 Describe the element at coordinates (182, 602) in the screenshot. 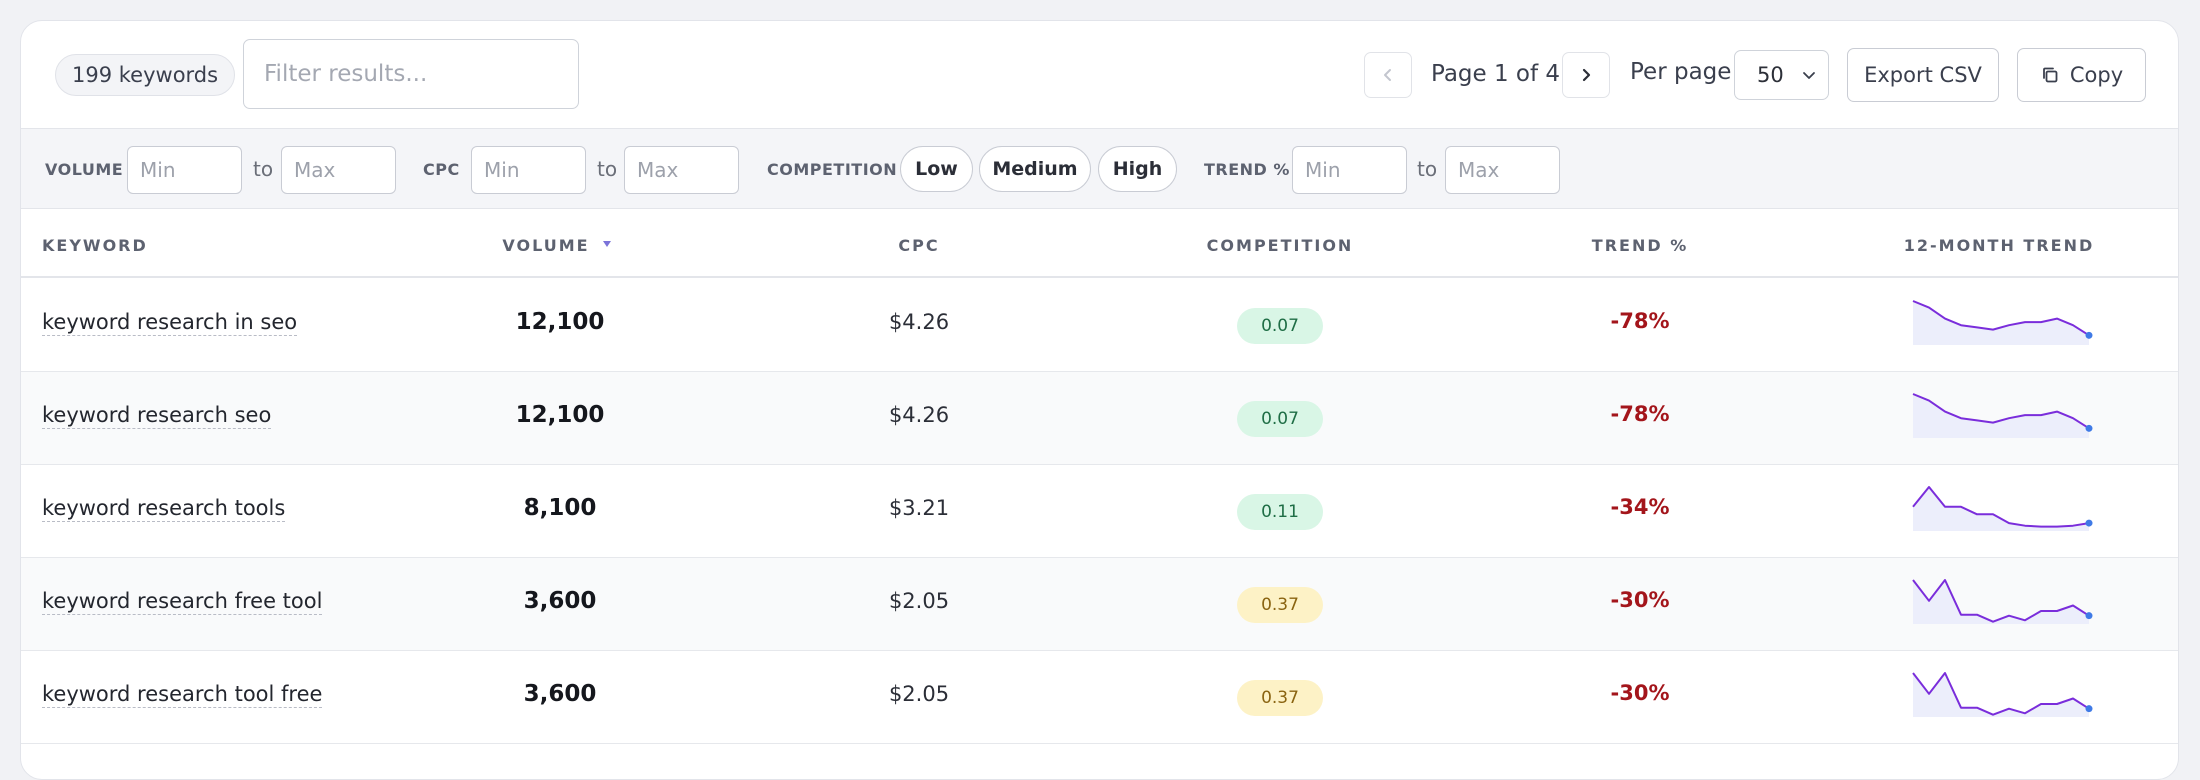

I see `keyword-cell: keyword research free tool` at that location.